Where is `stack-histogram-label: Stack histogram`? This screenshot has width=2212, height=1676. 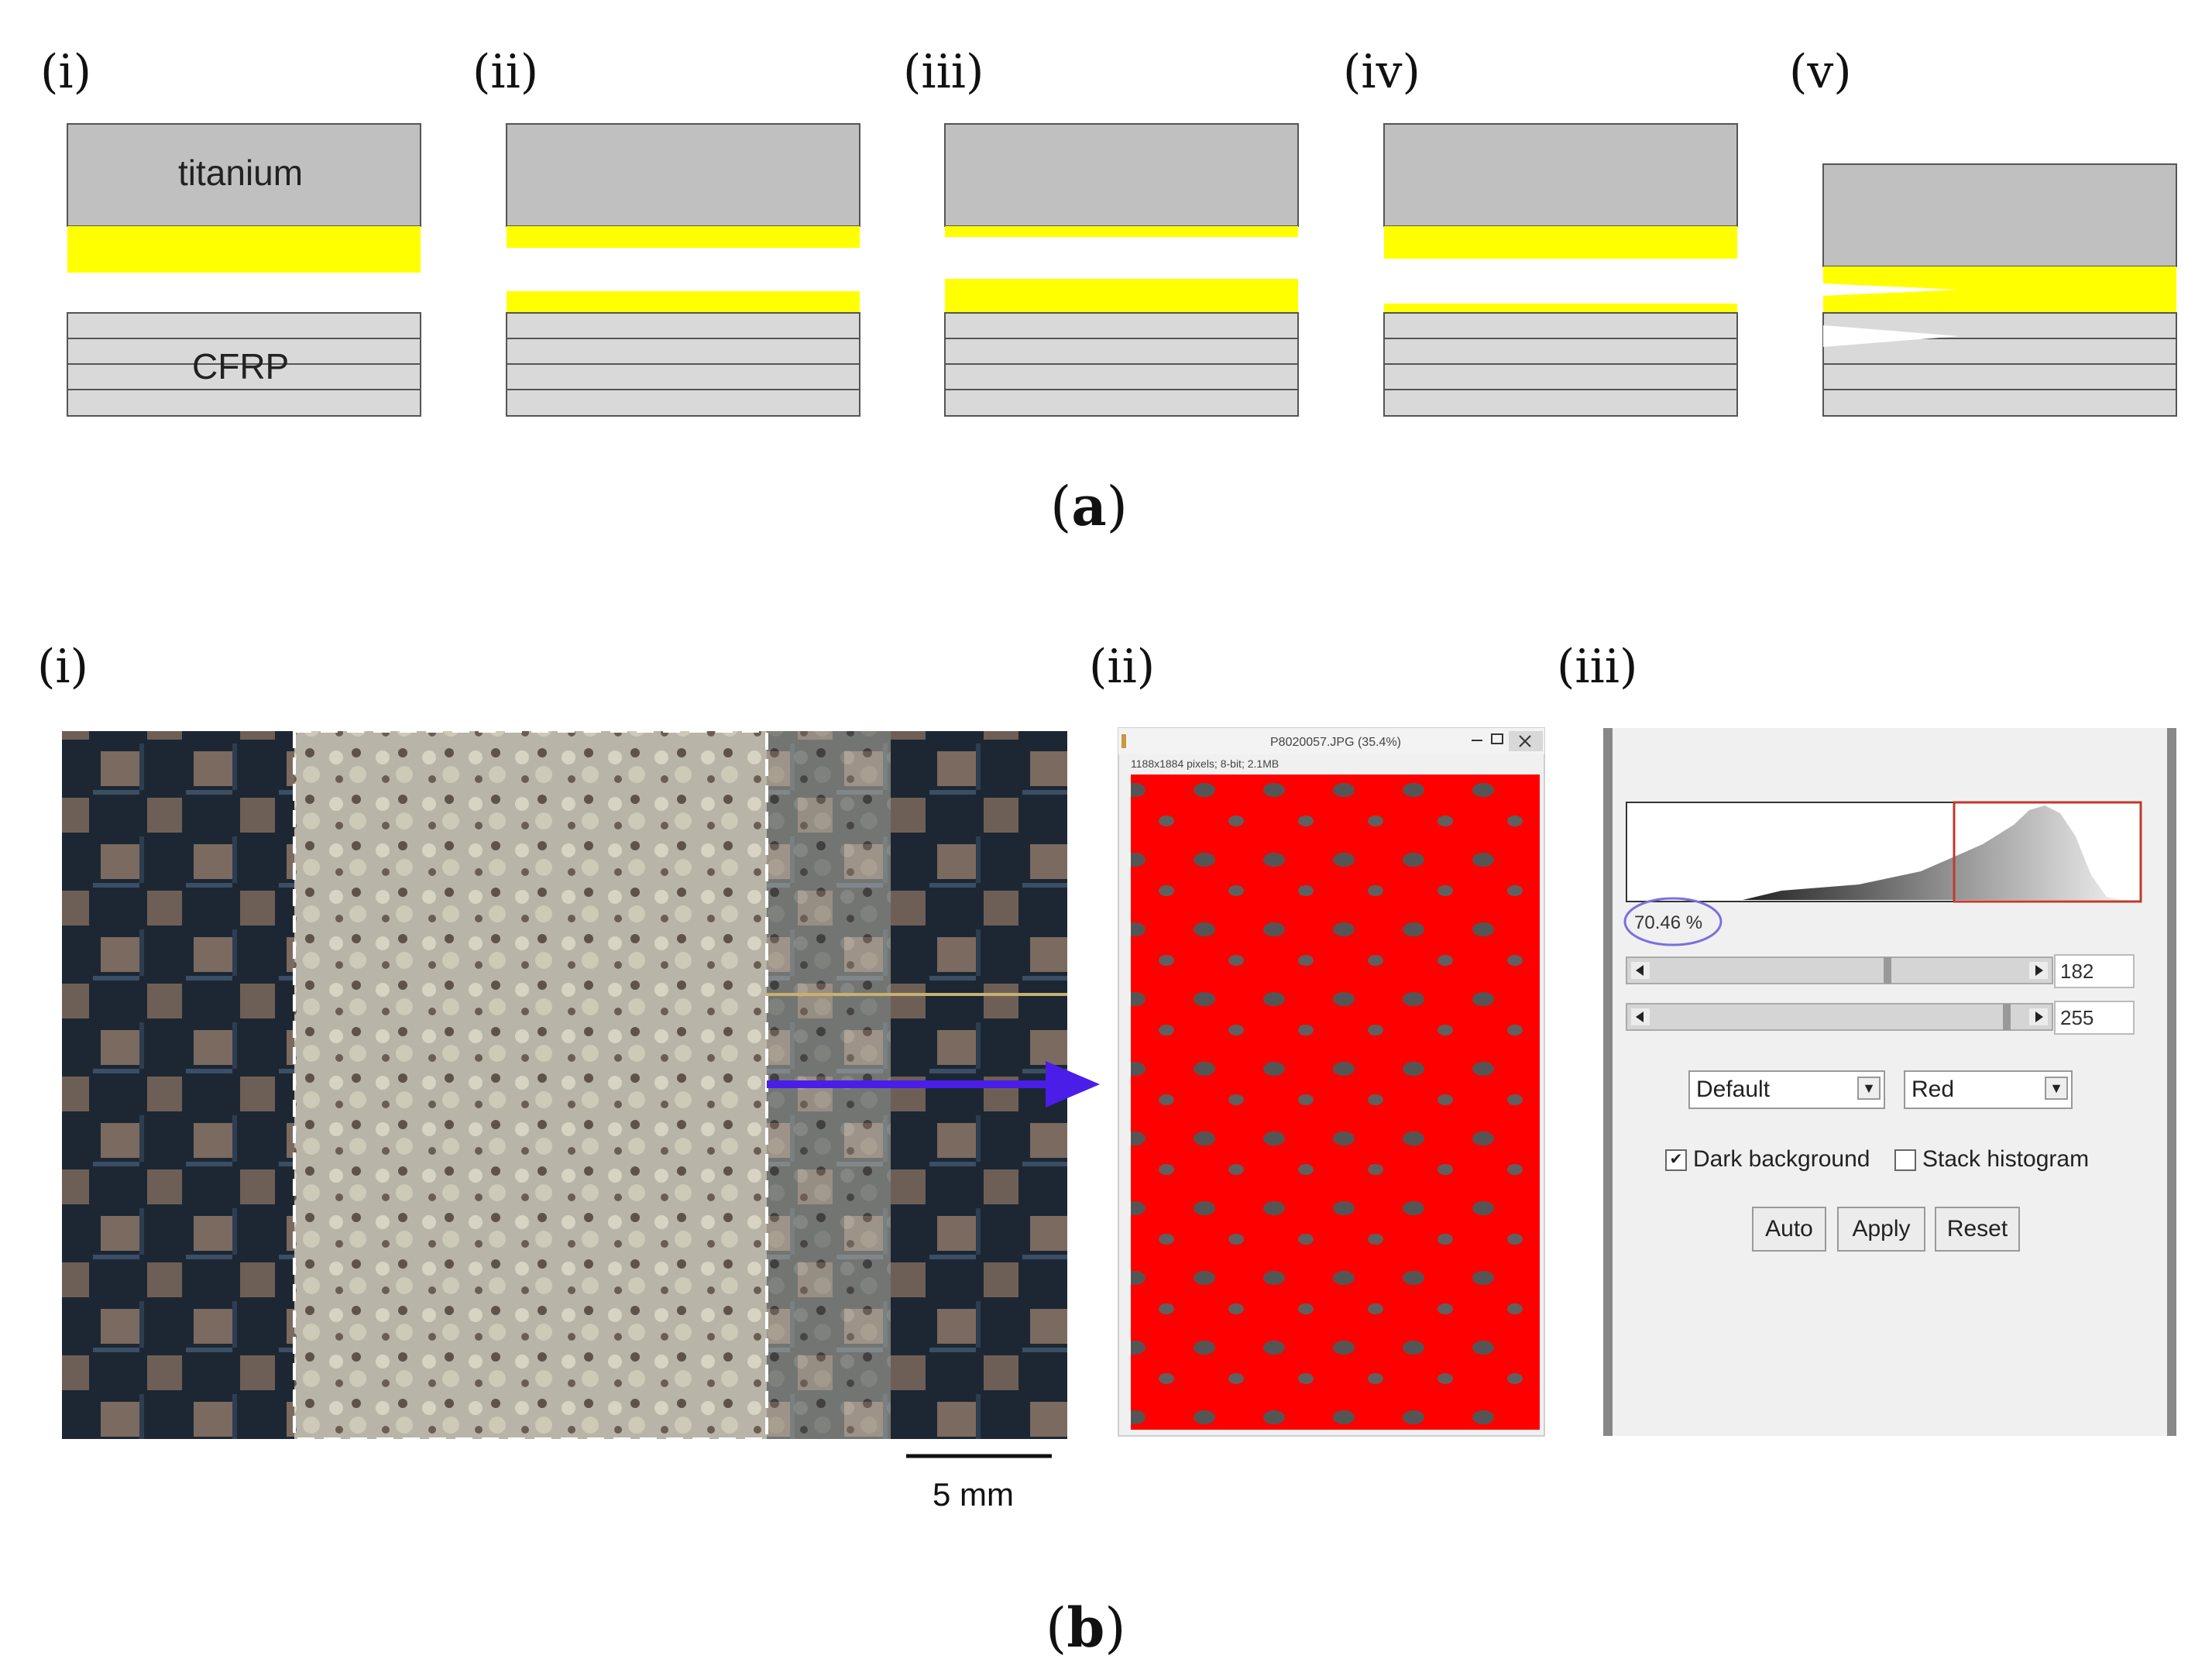 stack-histogram-label: Stack histogram is located at coordinates (2006, 1159).